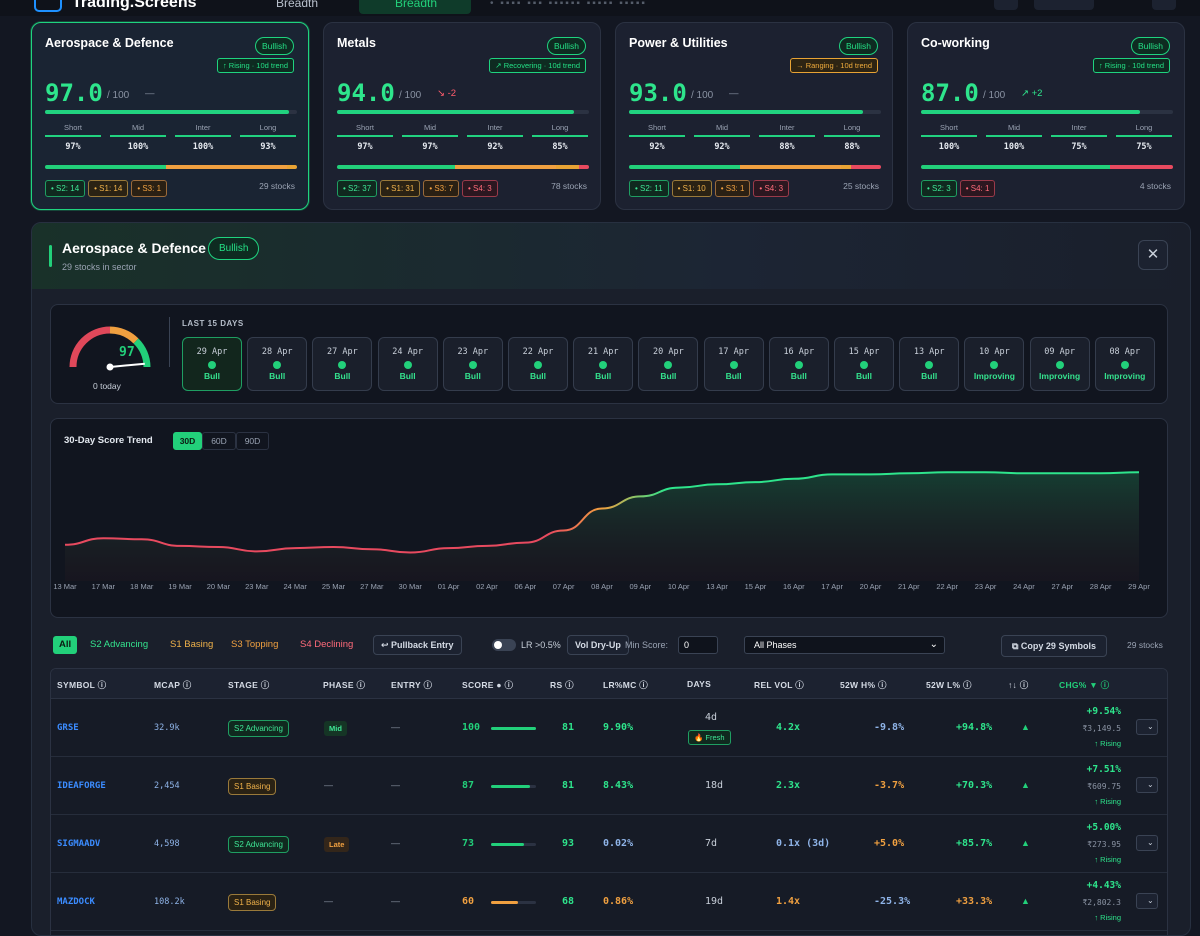  I want to click on close-button: ✕, so click(1153, 255).